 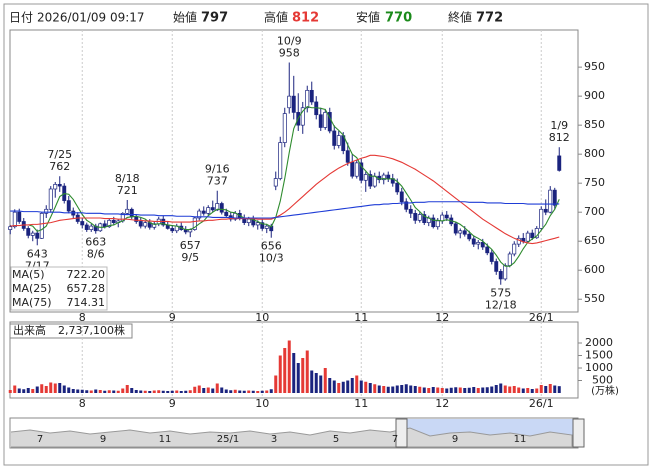 What do you see at coordinates (96, 254) in the screenshot?
I see `annotation-date: 8/6` at bounding box center [96, 254].